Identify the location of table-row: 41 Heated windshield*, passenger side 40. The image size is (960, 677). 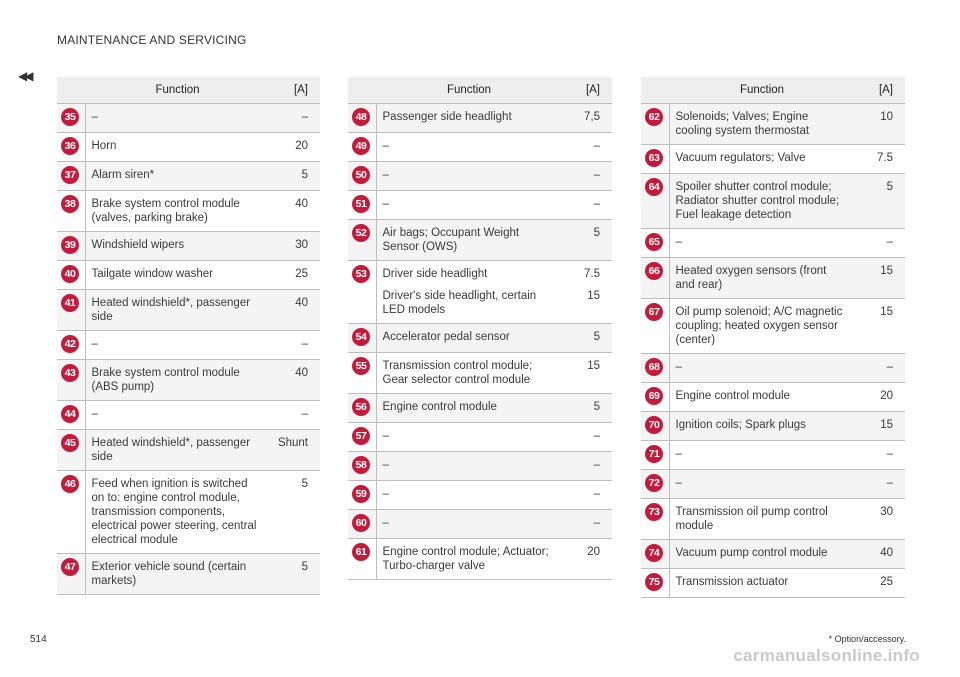
(188, 310).